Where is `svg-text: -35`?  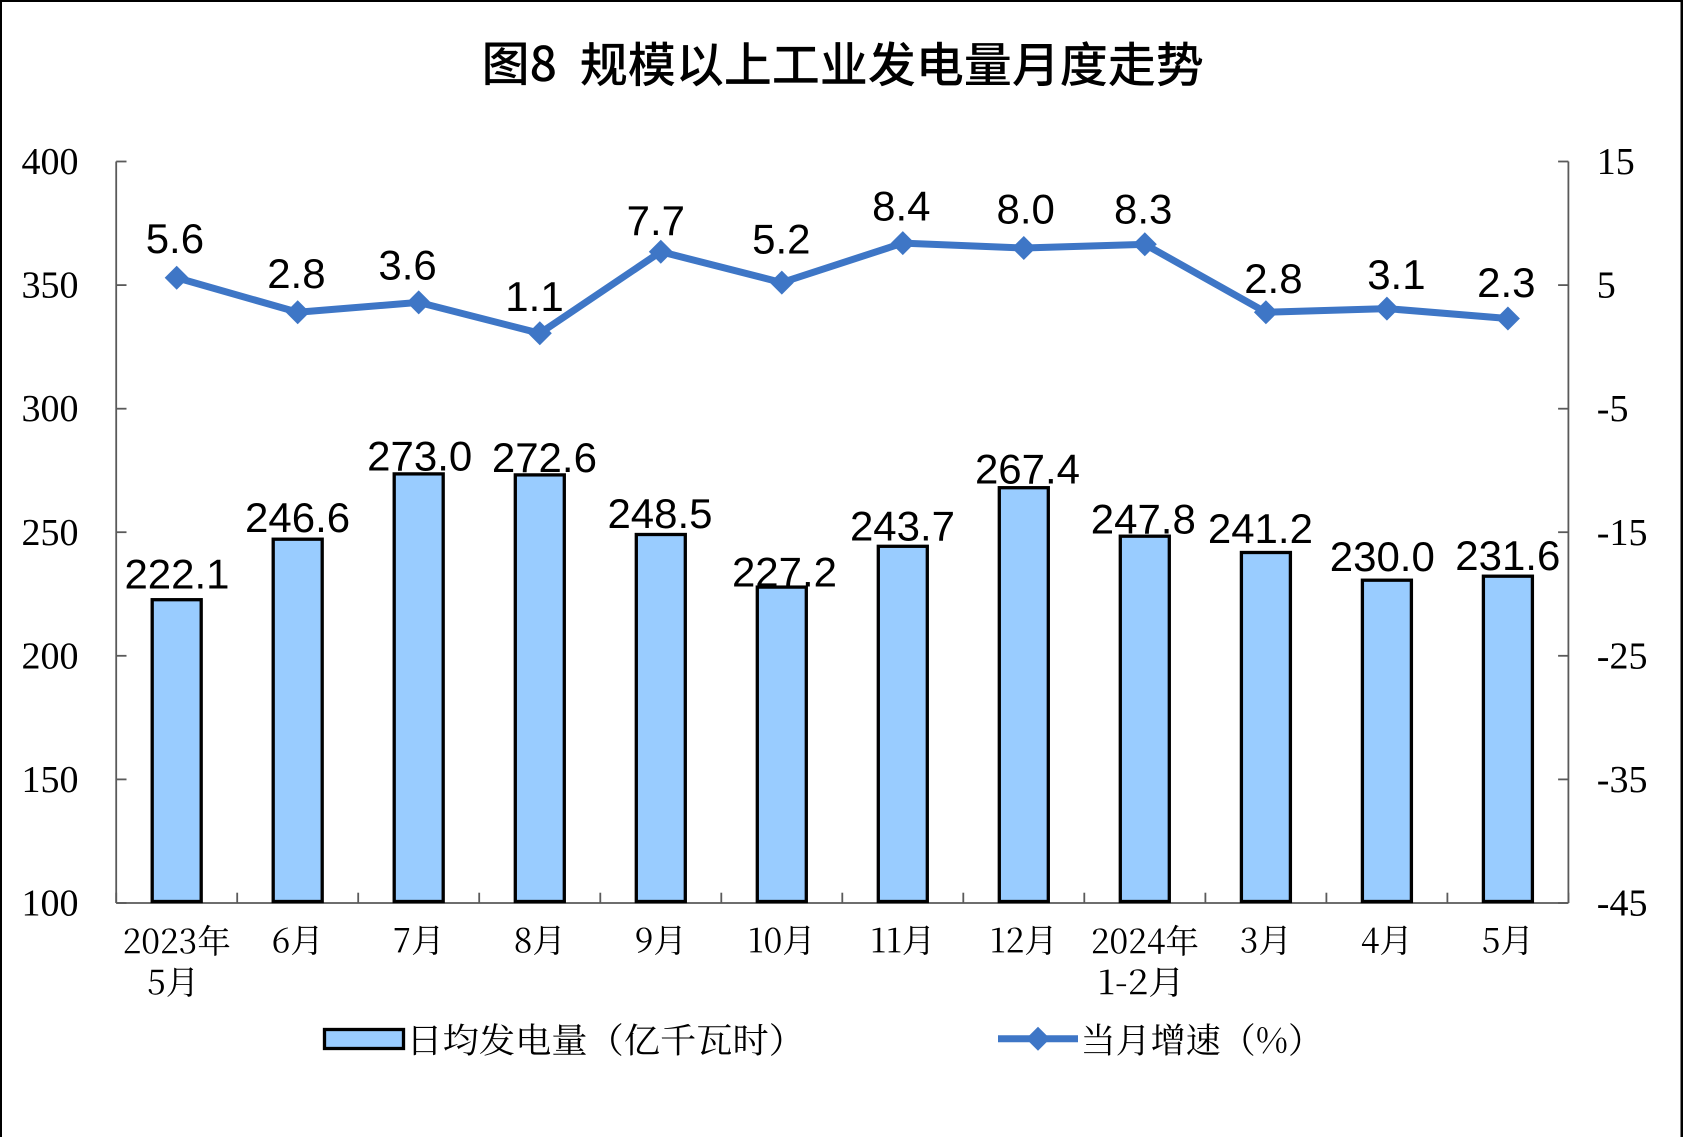
svg-text: -35 is located at coordinates (1622, 780).